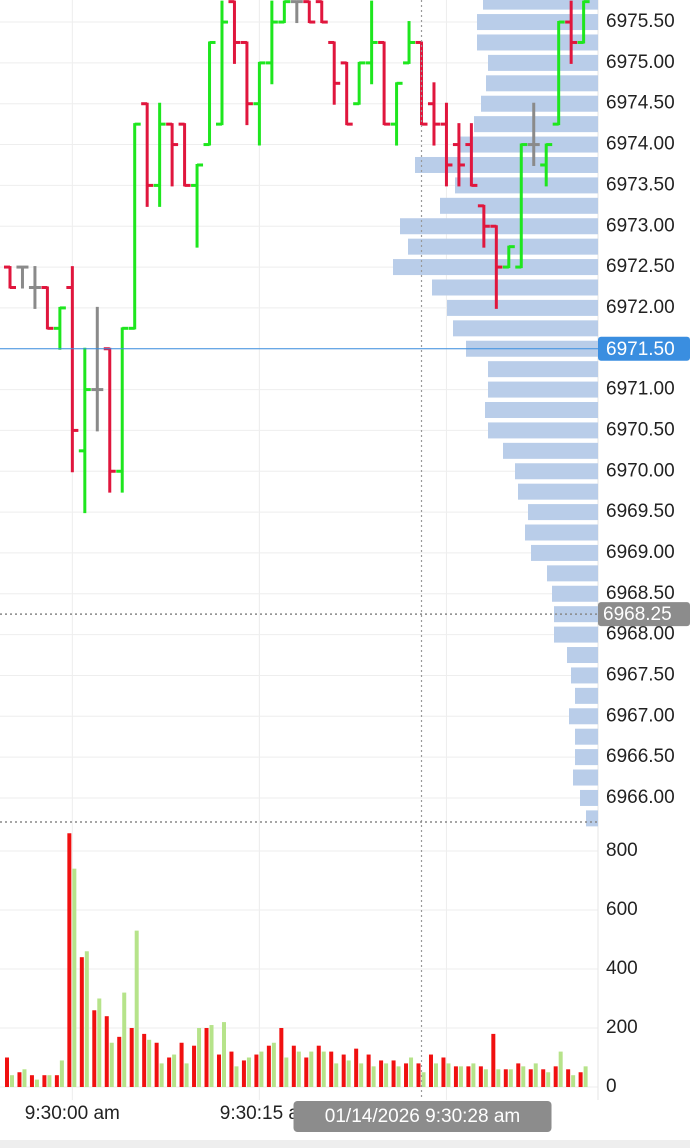 The width and height of the screenshot is (690, 1148). Describe the element at coordinates (640, 184) in the screenshot. I see `y-tick-label: 6973.50` at that location.